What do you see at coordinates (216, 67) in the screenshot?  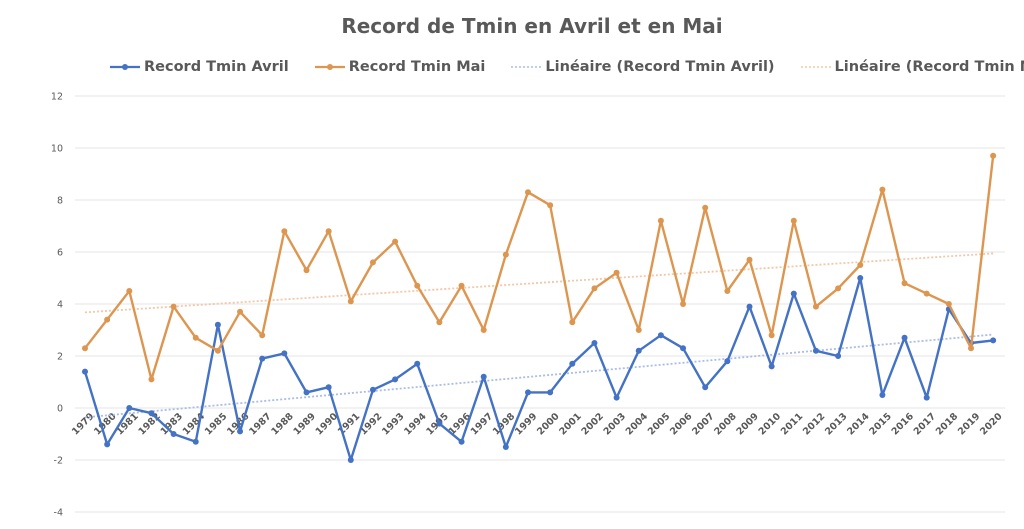 I see `legend-label-avril: Record Tmin Avril` at bounding box center [216, 67].